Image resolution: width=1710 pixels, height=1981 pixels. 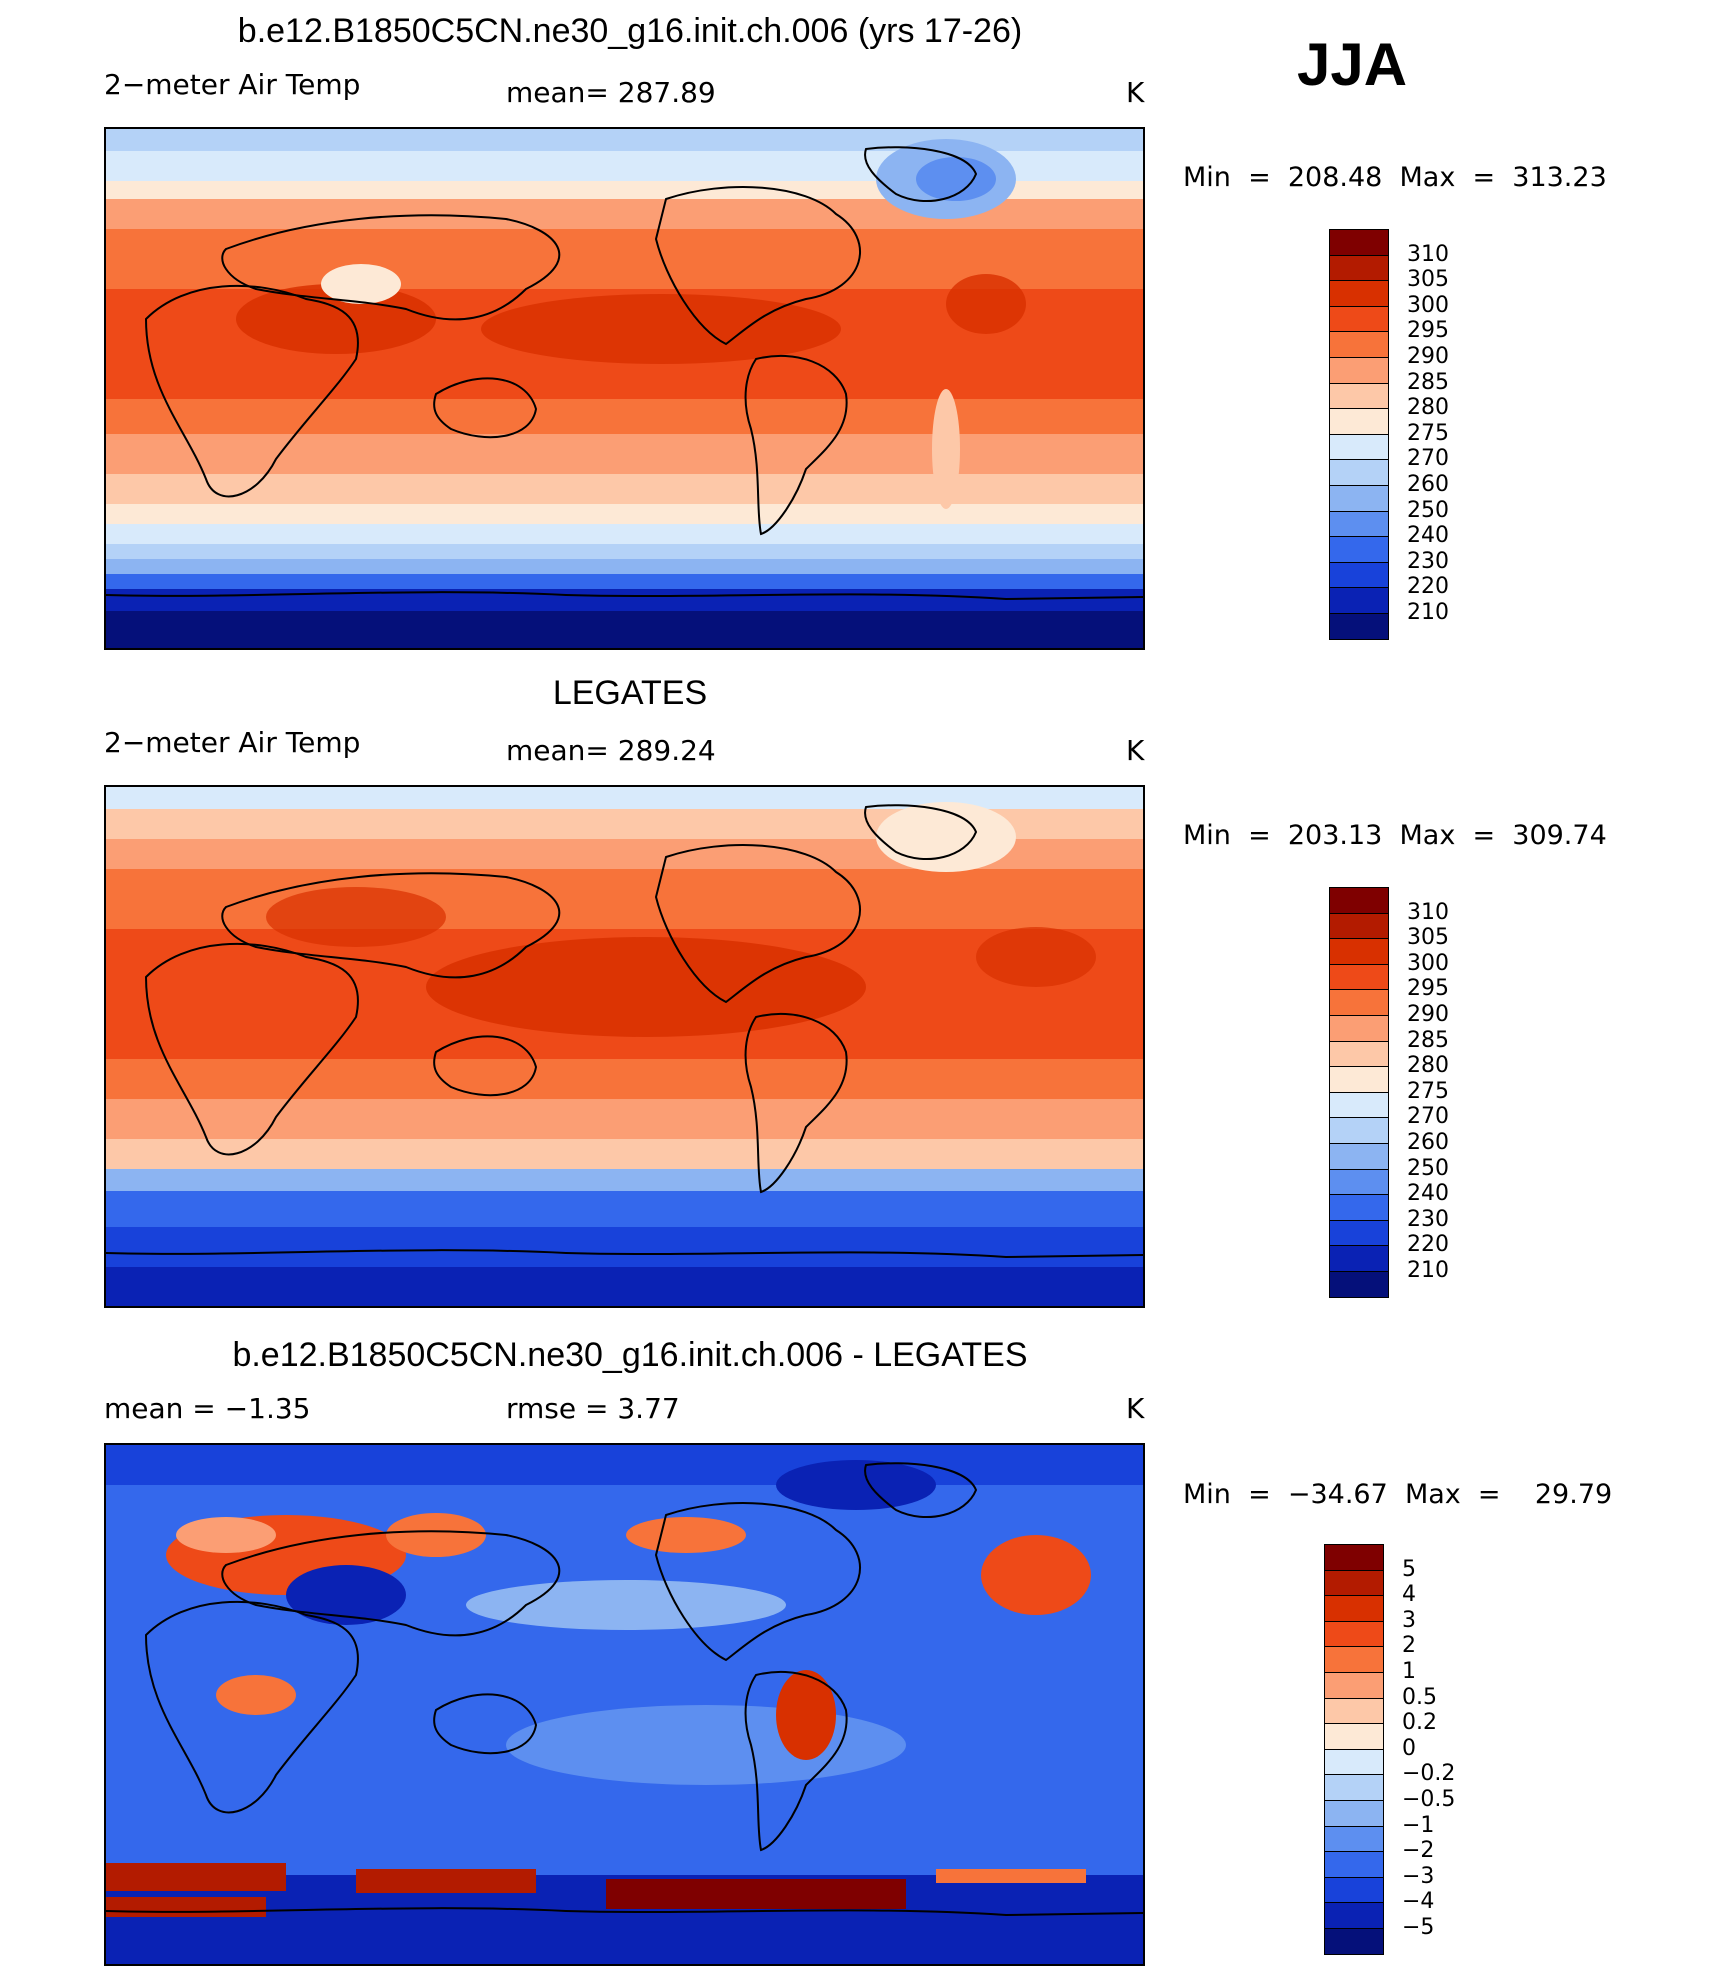 I want to click on colorbar-label: −0.5, so click(x=1429, y=1799).